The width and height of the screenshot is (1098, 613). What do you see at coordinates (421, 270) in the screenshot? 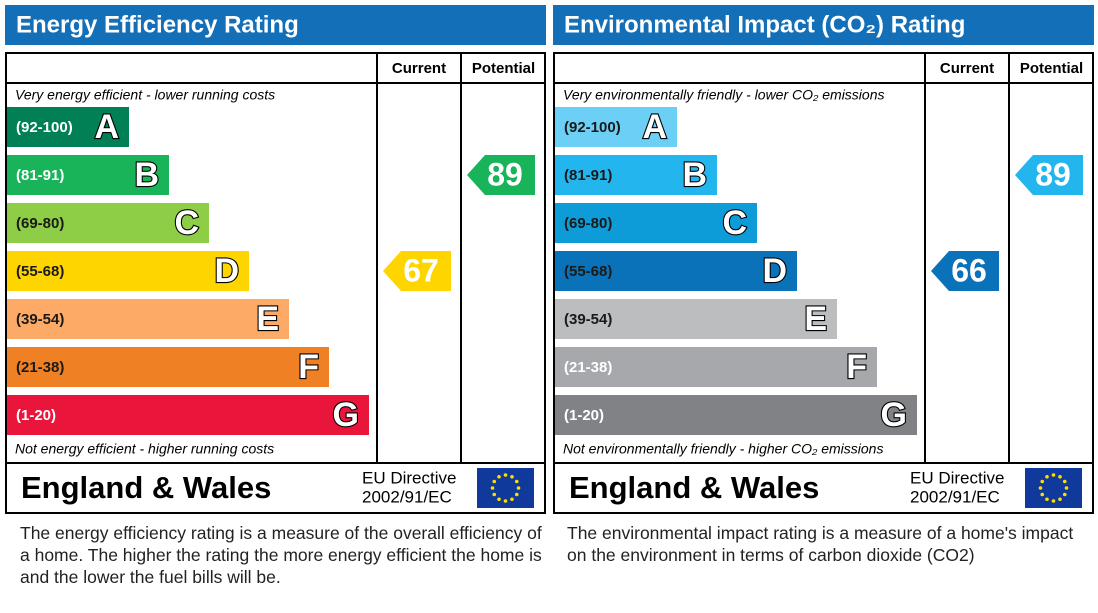
I see `rating-value: 67` at bounding box center [421, 270].